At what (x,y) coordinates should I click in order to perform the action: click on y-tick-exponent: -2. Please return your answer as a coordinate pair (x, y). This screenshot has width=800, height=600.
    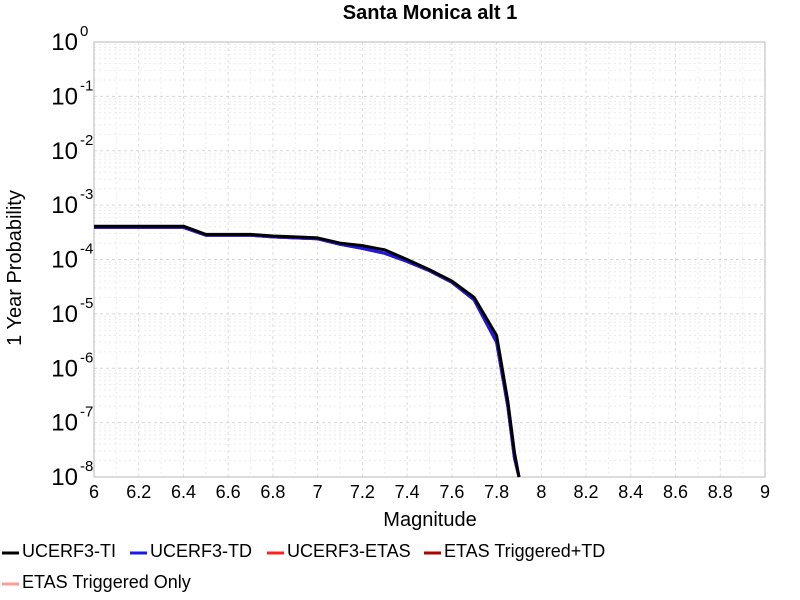
    Looking at the image, I should click on (86, 140).